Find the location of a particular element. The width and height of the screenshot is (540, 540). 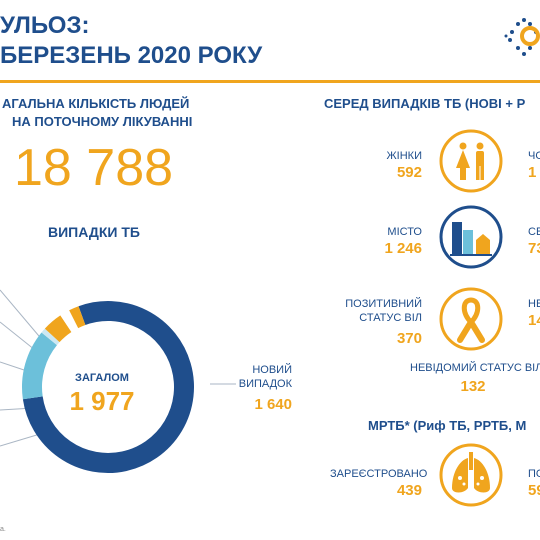

men-value: 1 is located at coordinates (532, 172).